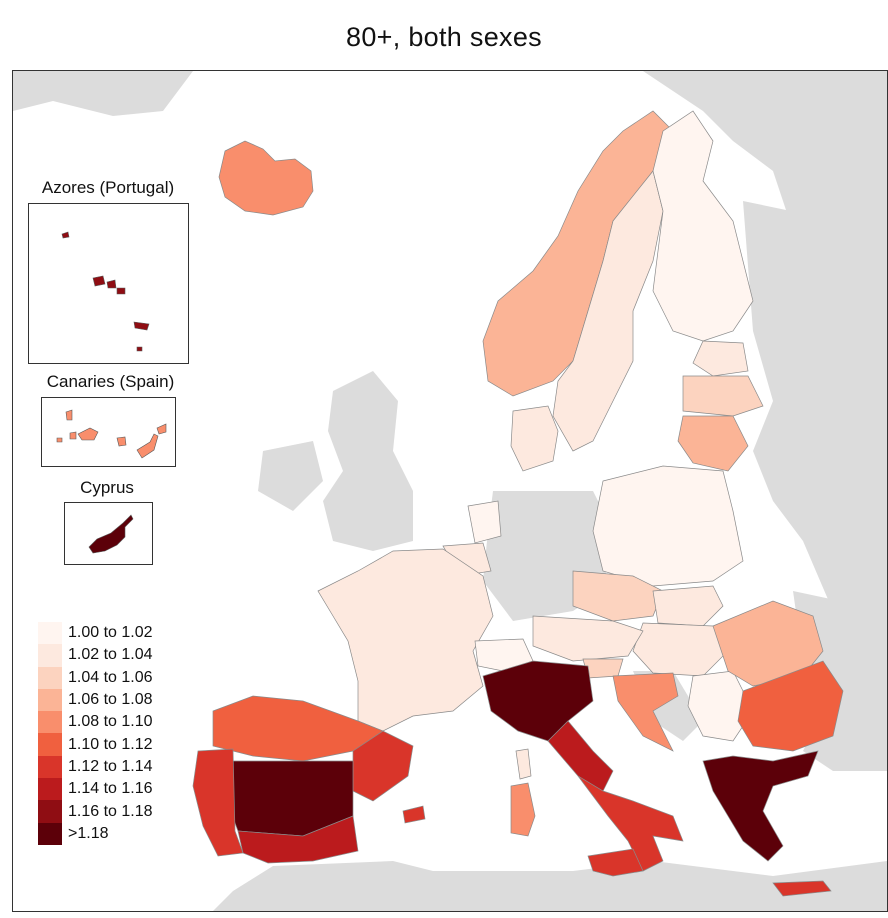 The image size is (888, 918). I want to click on region-estonia, so click(720, 358).